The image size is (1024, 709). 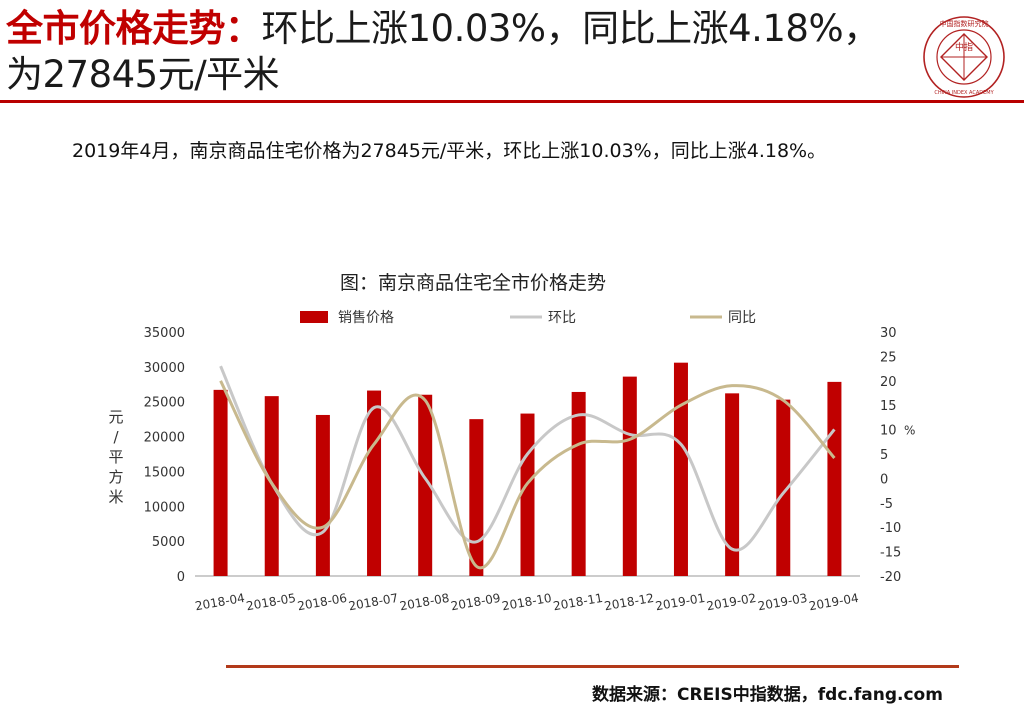 I want to click on page-title: 全市价格走势：环比上涨10.03%，同比上涨4.18%，为27845元/平米, so click(x=456, y=52).